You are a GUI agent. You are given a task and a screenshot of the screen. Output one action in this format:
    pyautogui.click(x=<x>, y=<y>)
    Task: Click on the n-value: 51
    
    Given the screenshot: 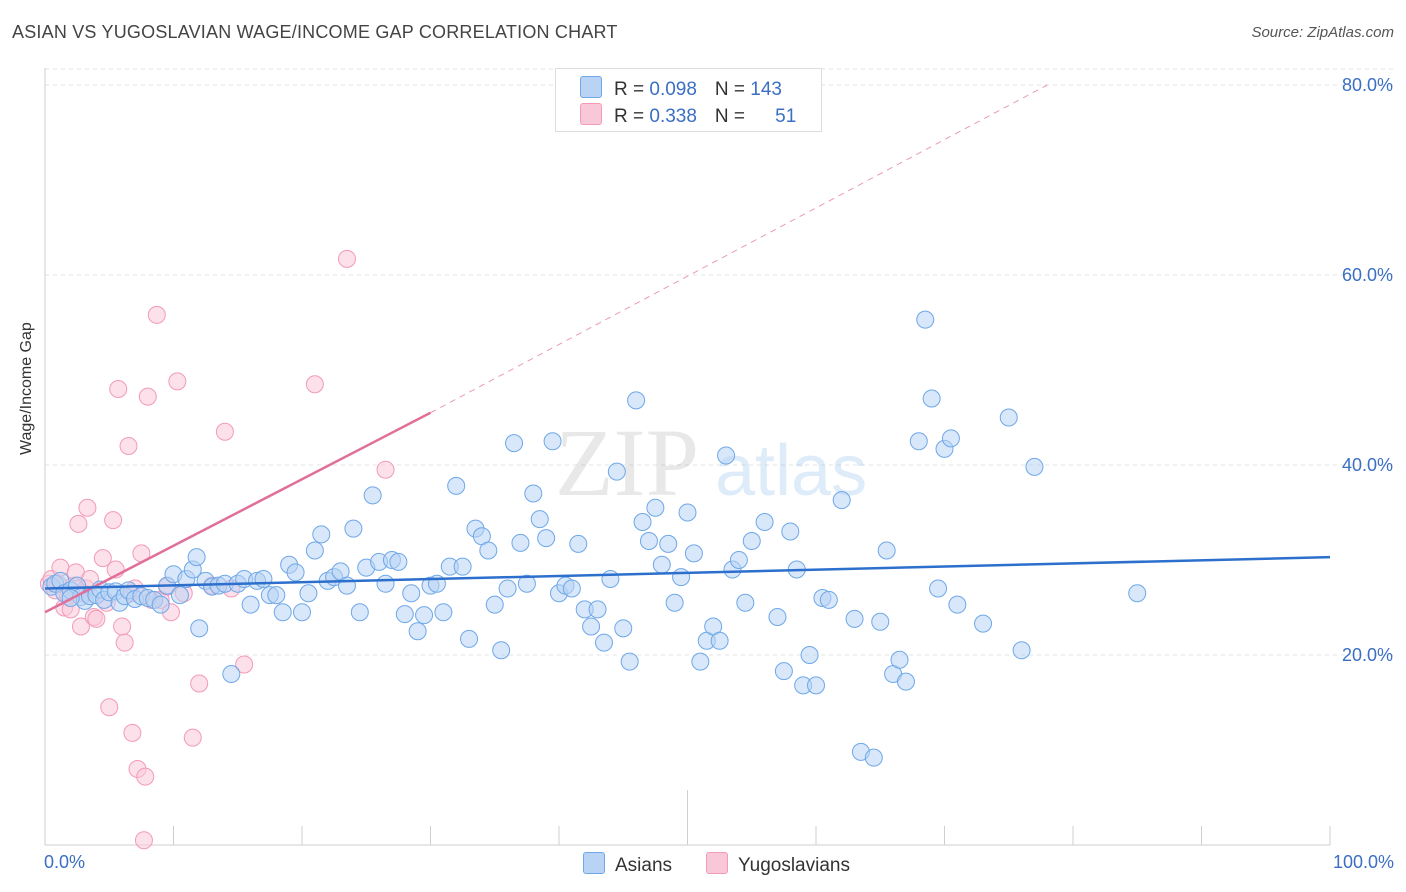 What is the action you would take?
    pyautogui.click(x=786, y=116)
    